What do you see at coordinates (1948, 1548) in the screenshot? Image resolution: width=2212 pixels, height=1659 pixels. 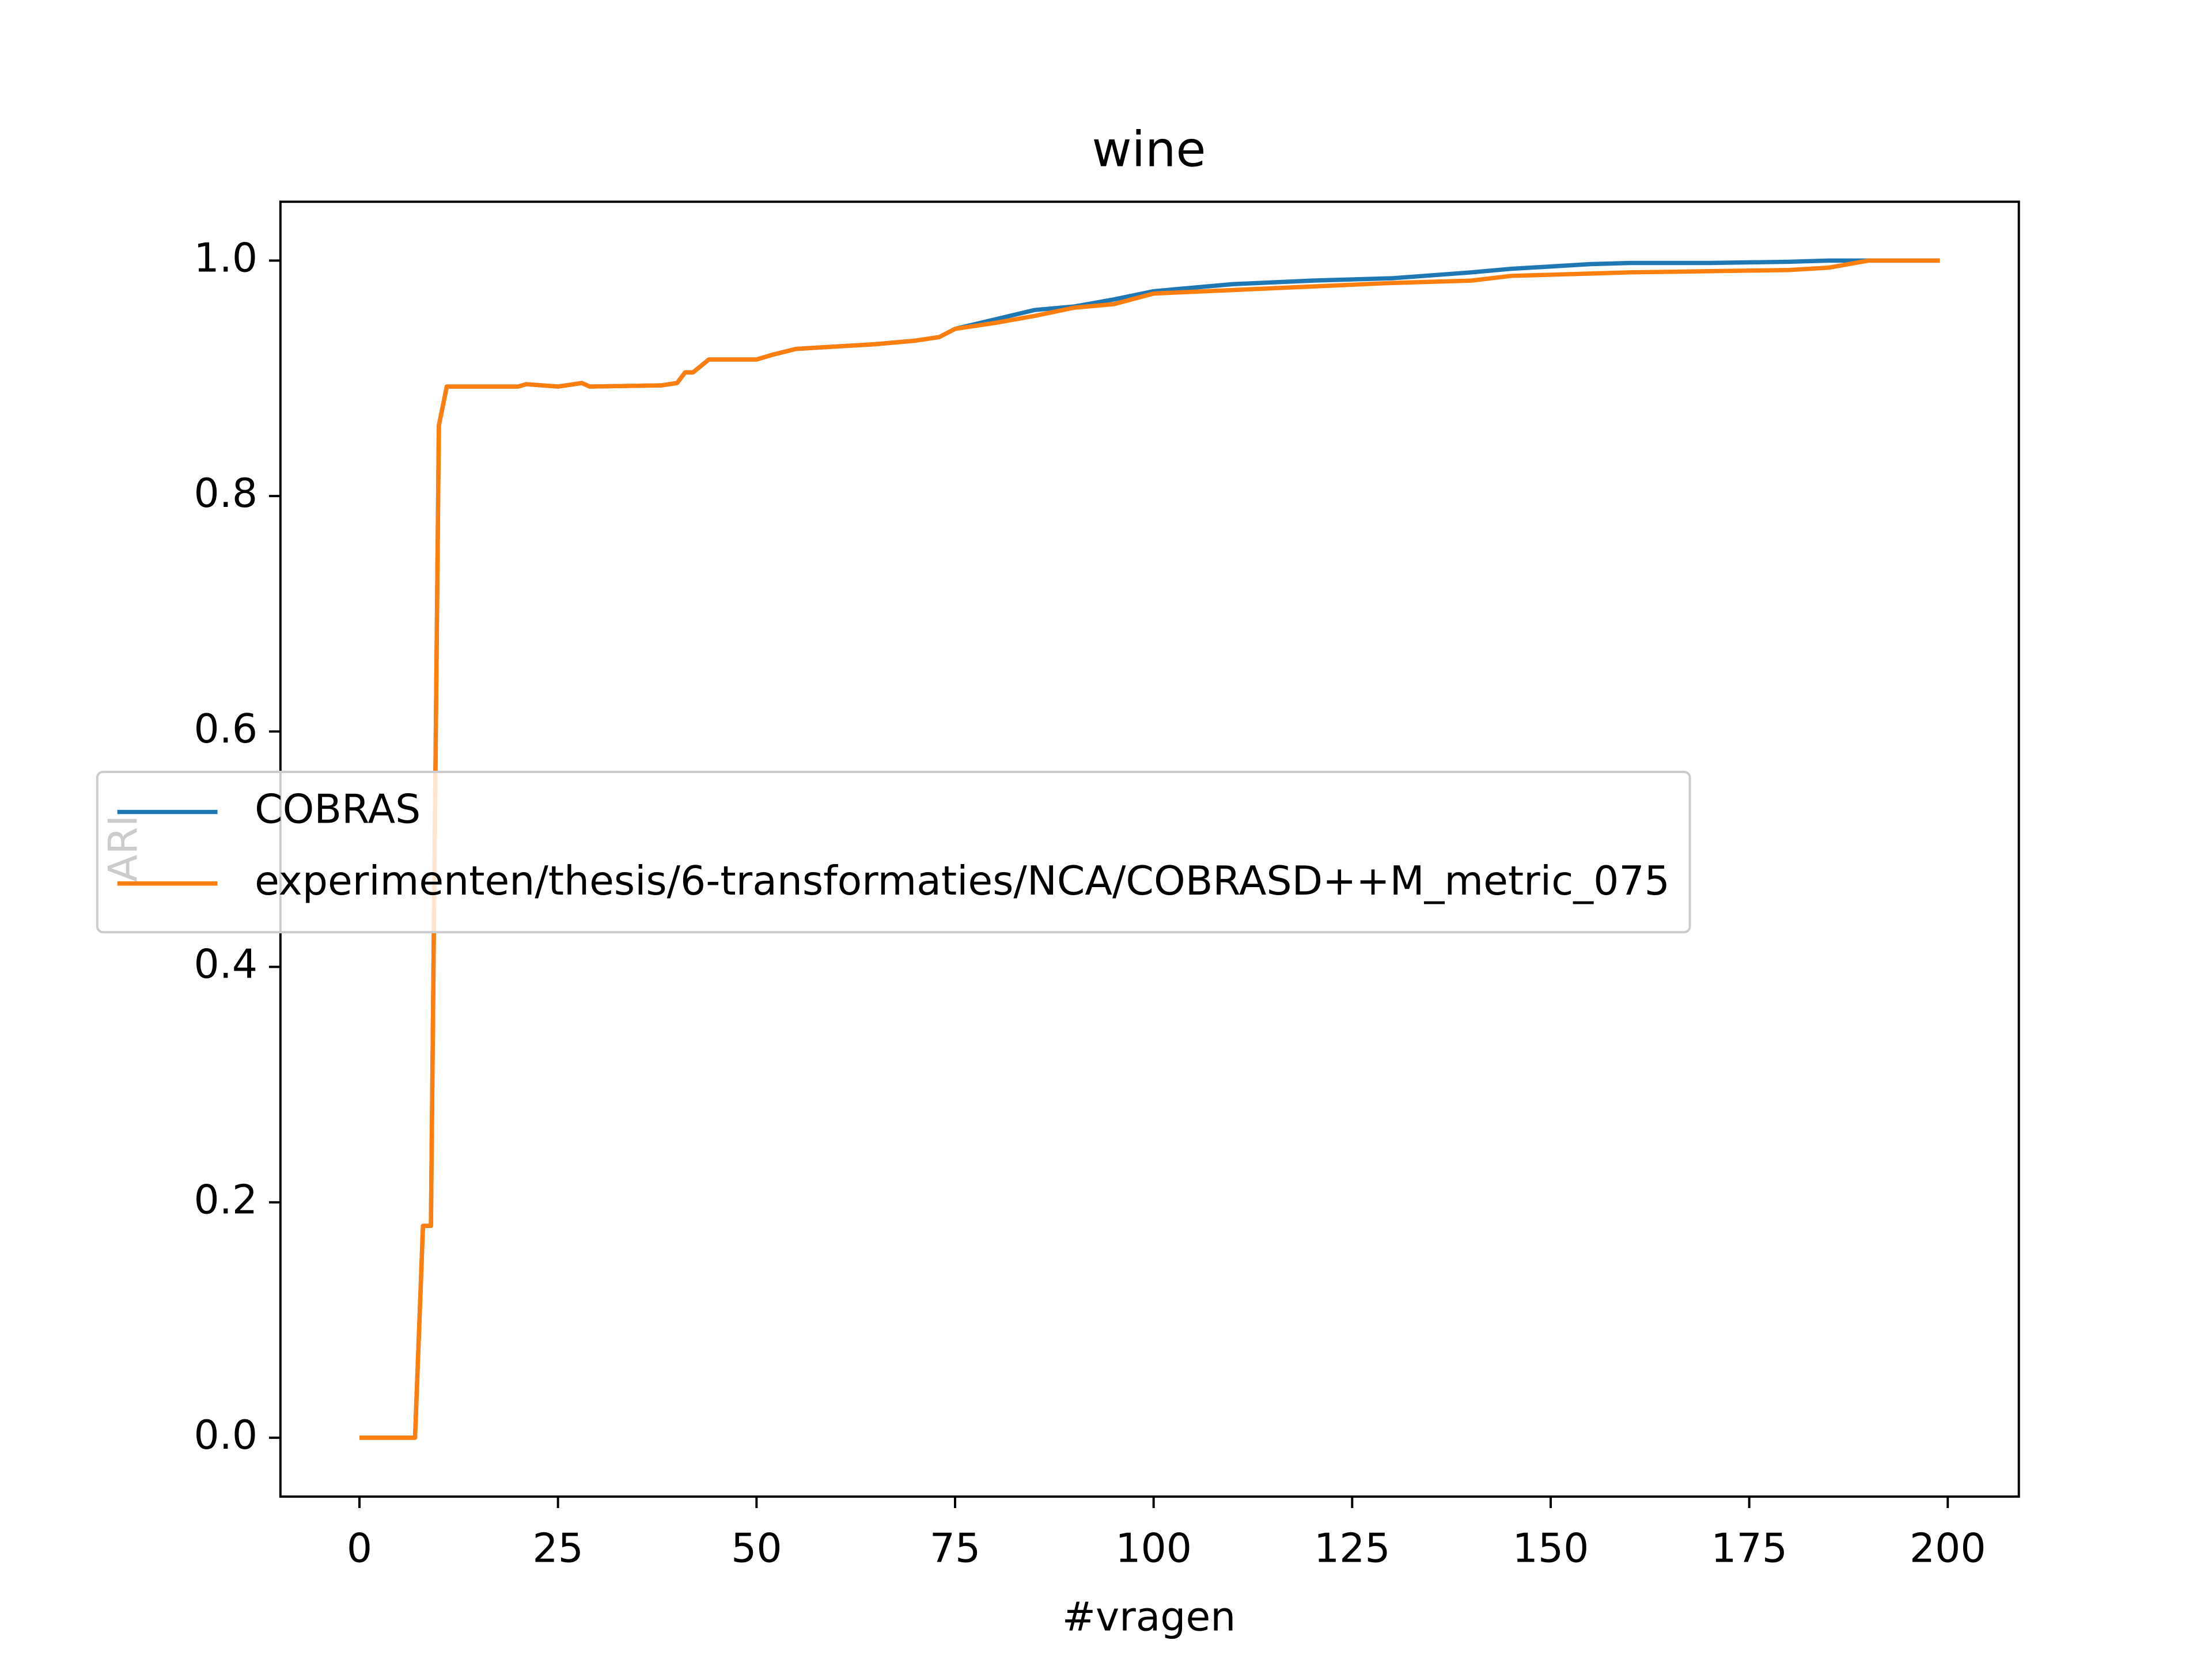 I see `x-tick-label: 200` at bounding box center [1948, 1548].